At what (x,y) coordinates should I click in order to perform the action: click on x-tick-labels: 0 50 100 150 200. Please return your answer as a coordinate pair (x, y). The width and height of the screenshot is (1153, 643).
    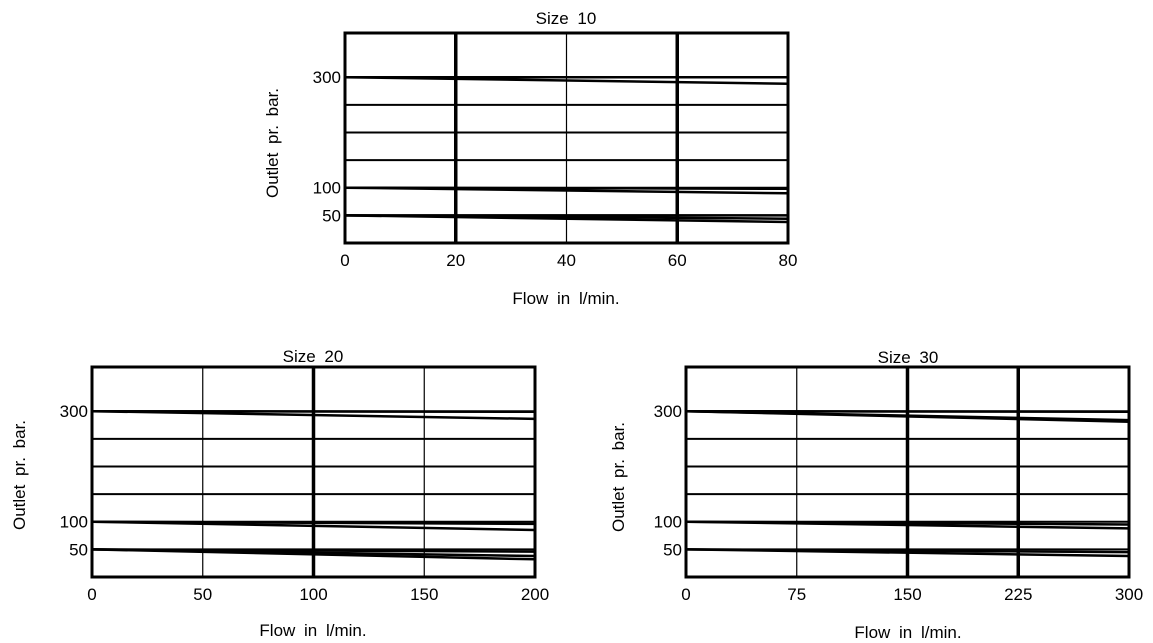
    Looking at the image, I should click on (318, 594).